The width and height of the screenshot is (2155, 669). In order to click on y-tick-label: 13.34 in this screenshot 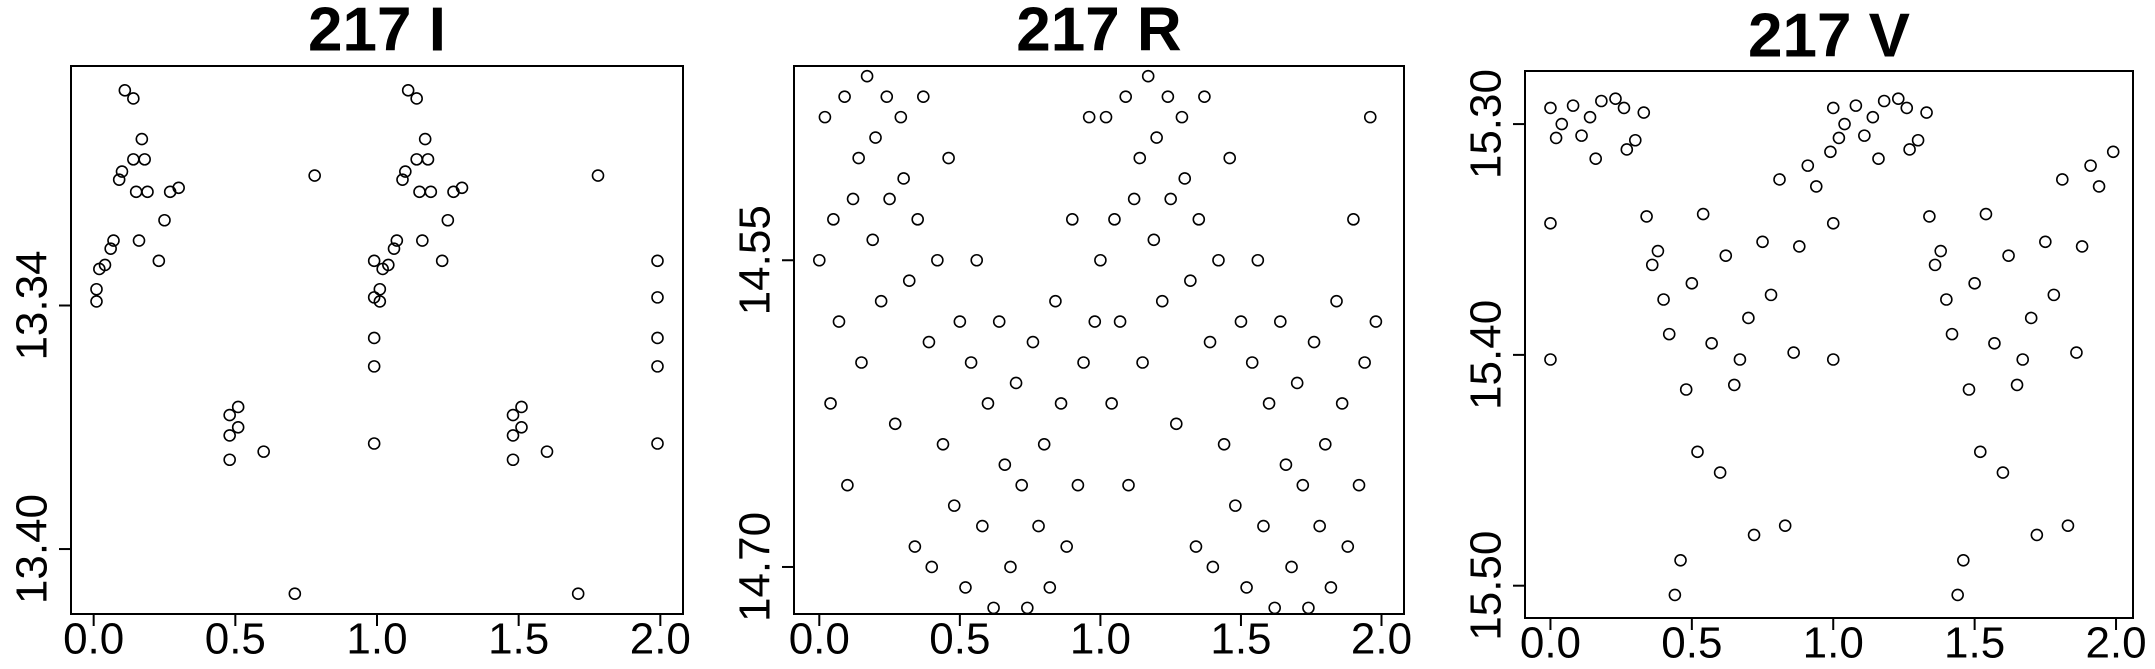, I will do `click(32, 305)`.